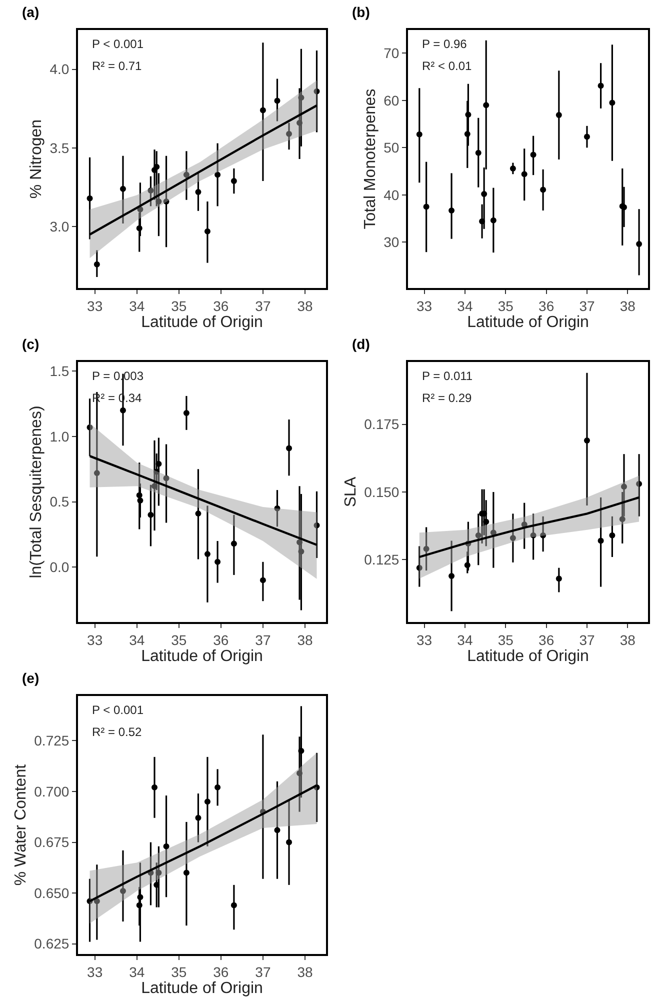  I want to click on y-tick-label: 30, so click(392, 242).